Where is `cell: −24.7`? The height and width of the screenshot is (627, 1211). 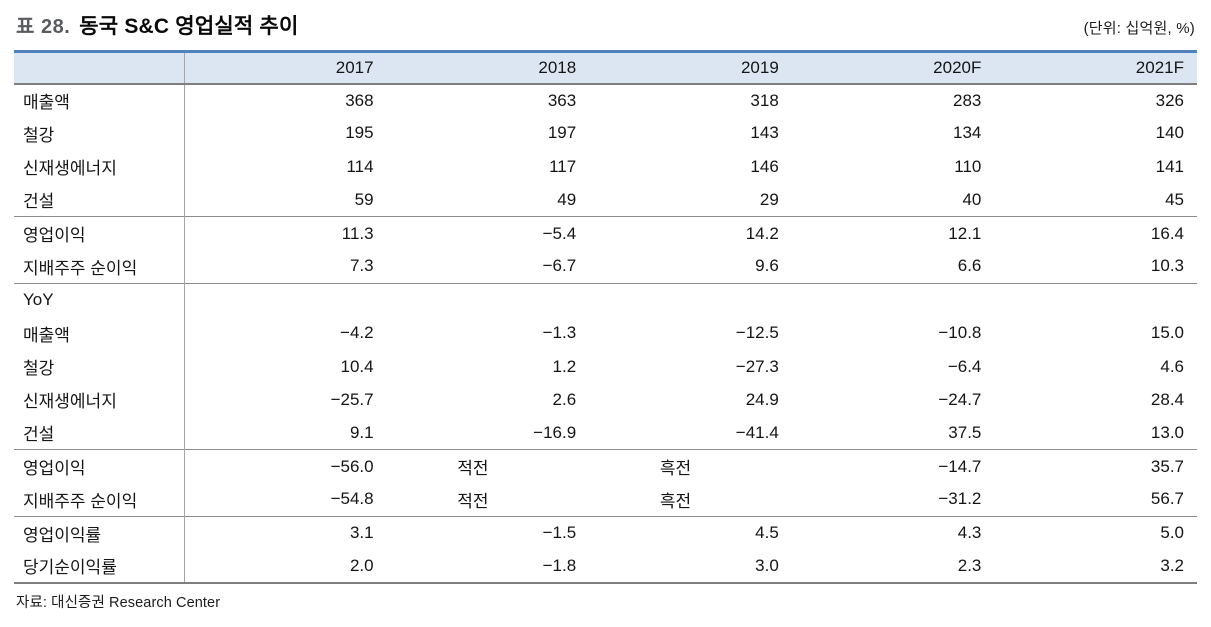
cell: −24.7 is located at coordinates (960, 399).